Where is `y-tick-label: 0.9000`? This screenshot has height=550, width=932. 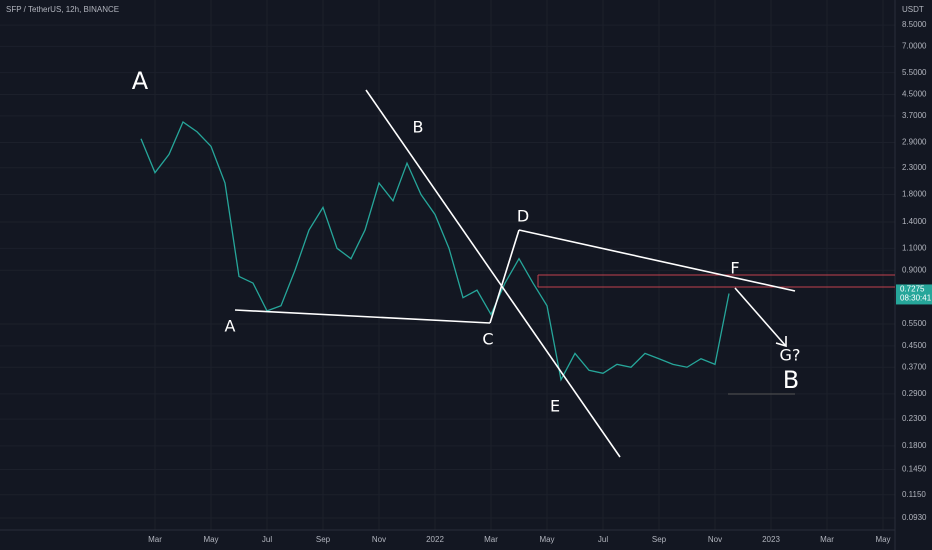 y-tick-label: 0.9000 is located at coordinates (914, 269).